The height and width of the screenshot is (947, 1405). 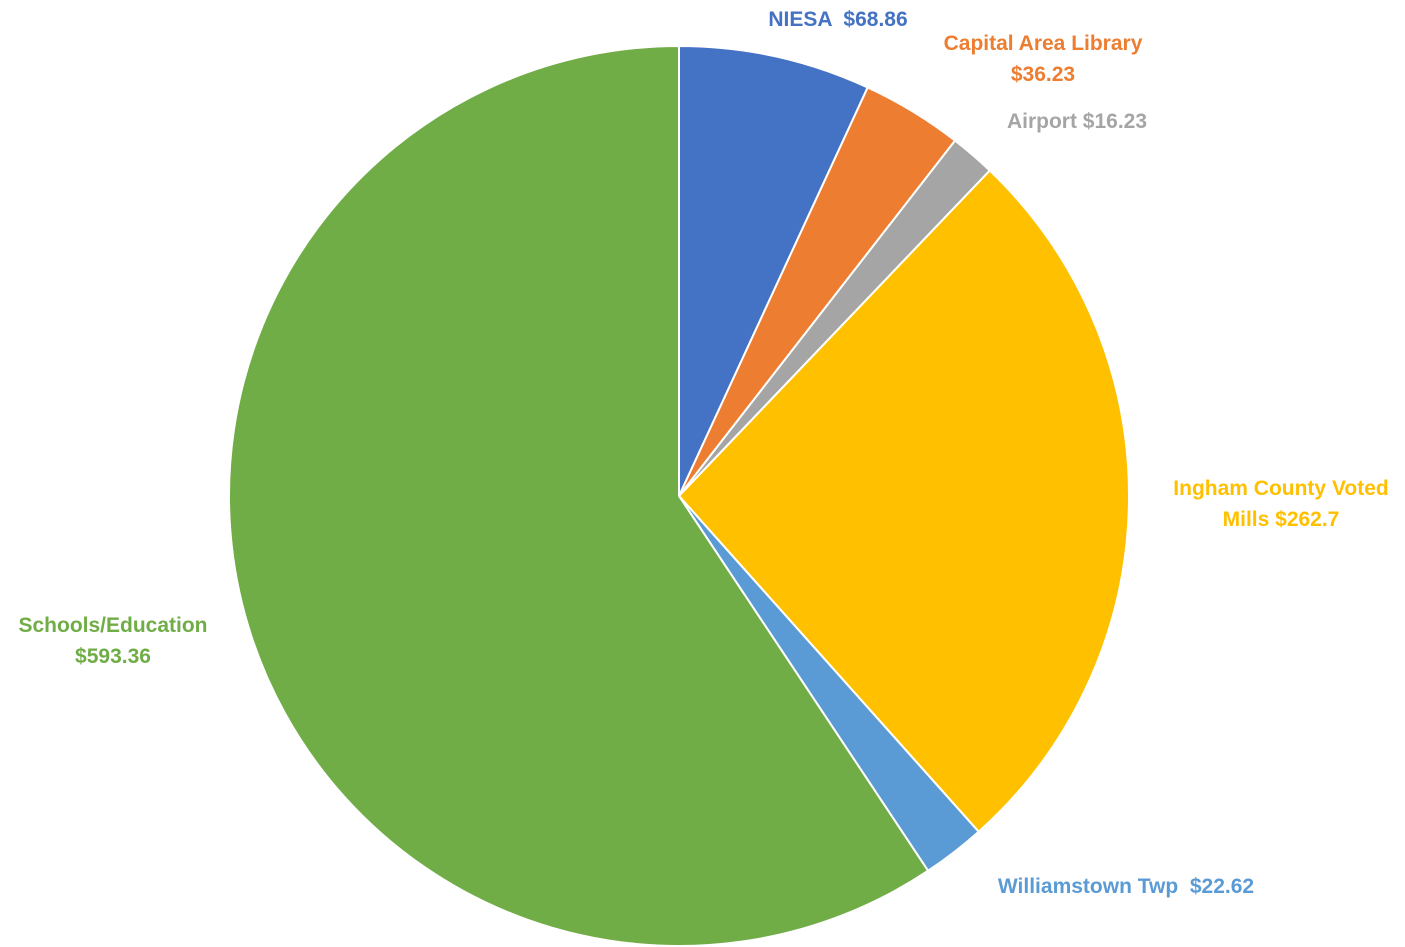 I want to click on data-label-line: Airport $16.23, so click(x=1077, y=121).